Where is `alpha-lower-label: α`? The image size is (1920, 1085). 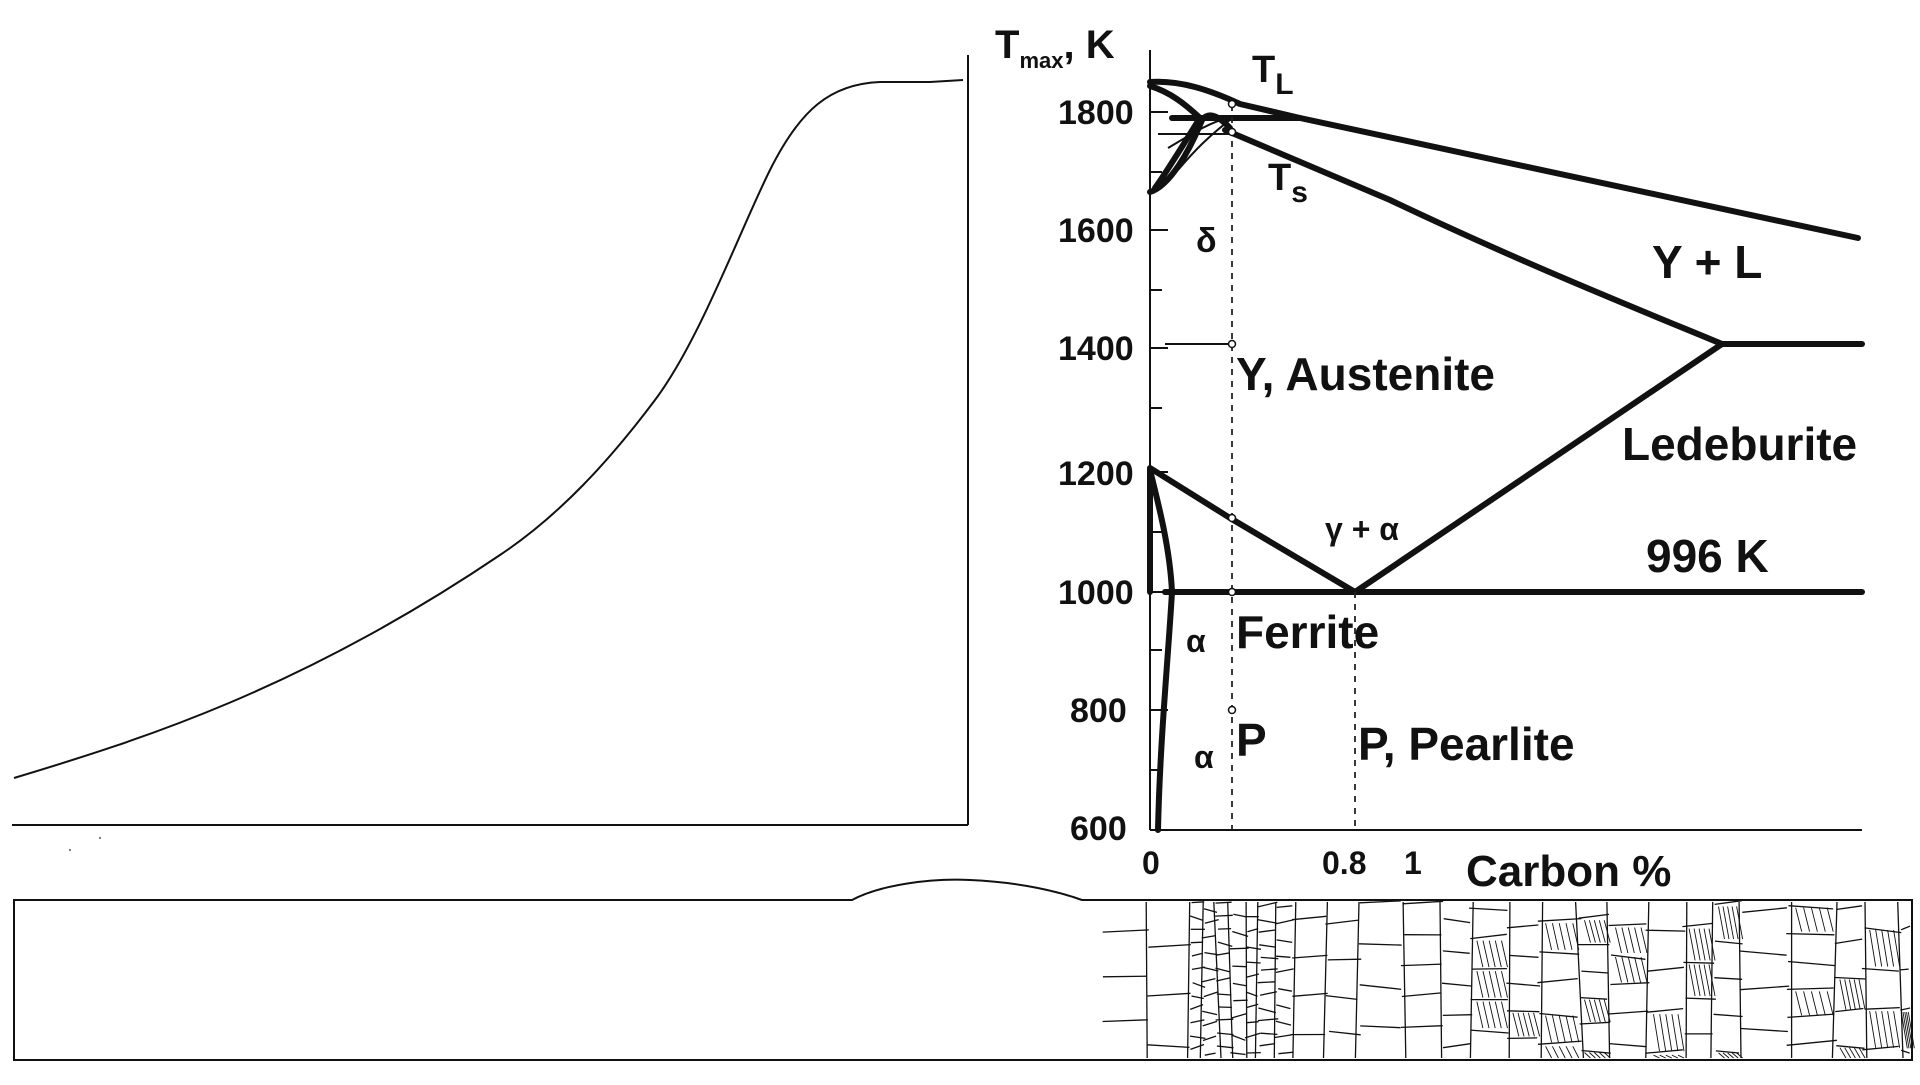
alpha-lower-label: α is located at coordinates (1204, 757).